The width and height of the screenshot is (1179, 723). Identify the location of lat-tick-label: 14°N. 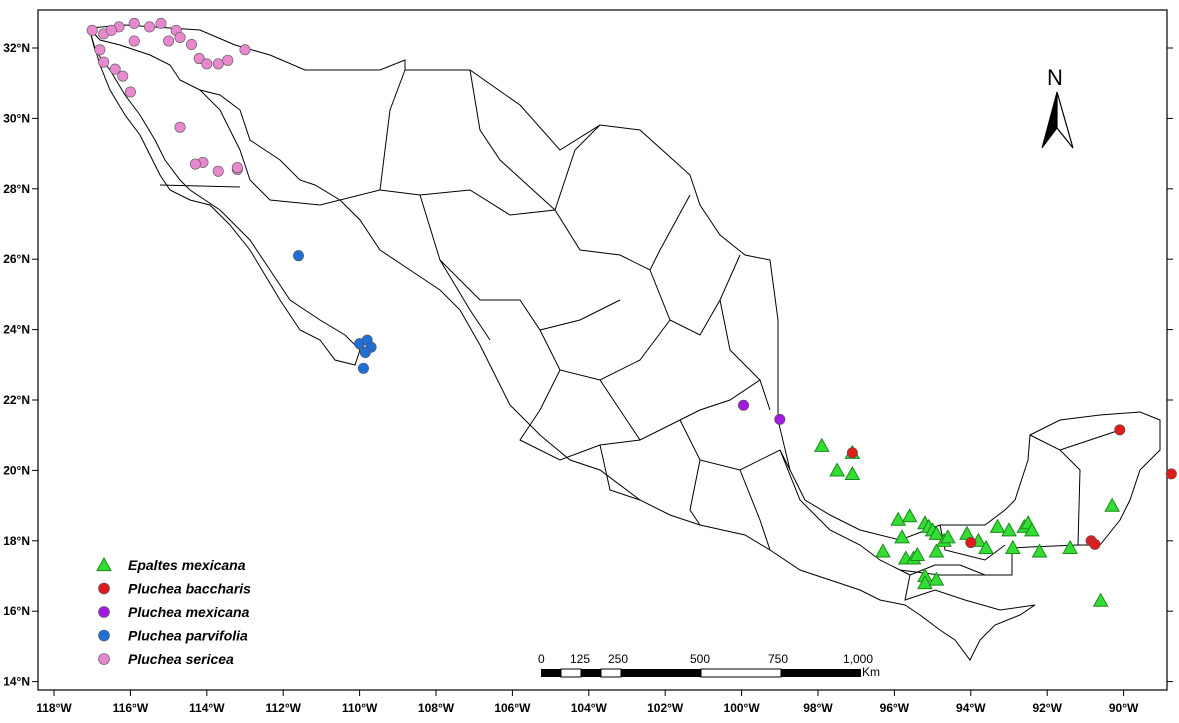
(16, 682).